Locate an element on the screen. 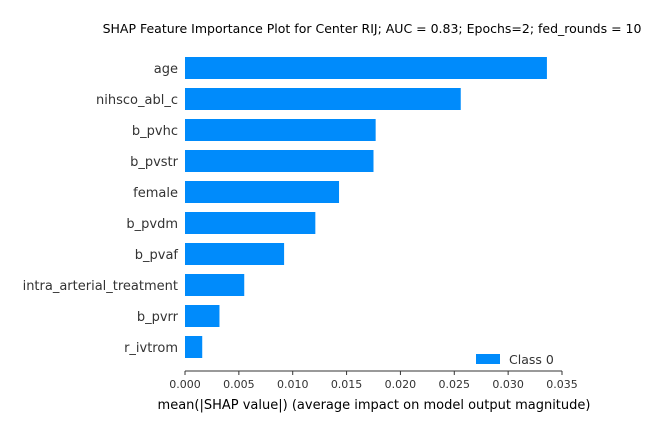 Image resolution: width=656 pixels, height=433 pixels. category-label-b-pvdm: b_pvdm is located at coordinates (152, 224).